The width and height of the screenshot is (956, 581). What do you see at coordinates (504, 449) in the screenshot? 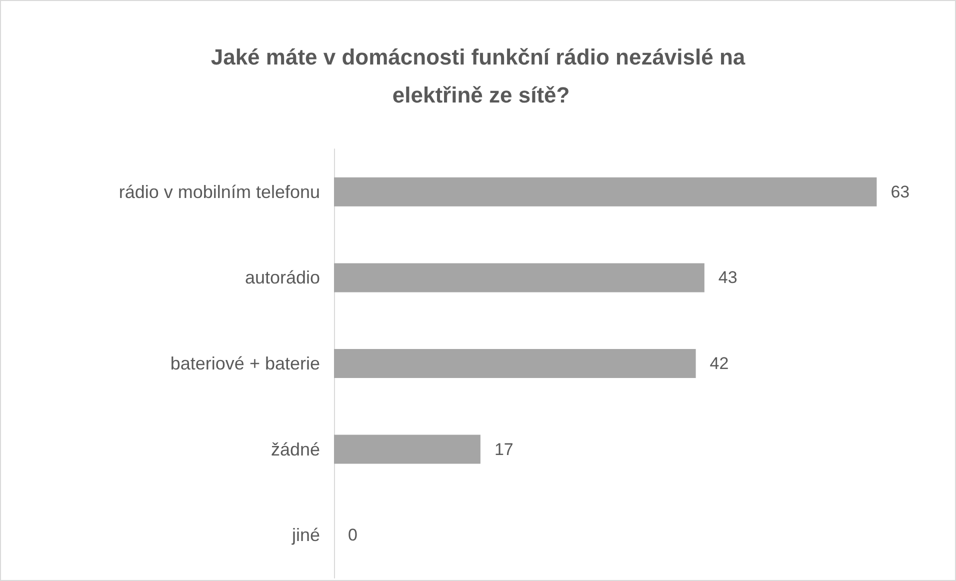
I see `data-label: 17` at bounding box center [504, 449].